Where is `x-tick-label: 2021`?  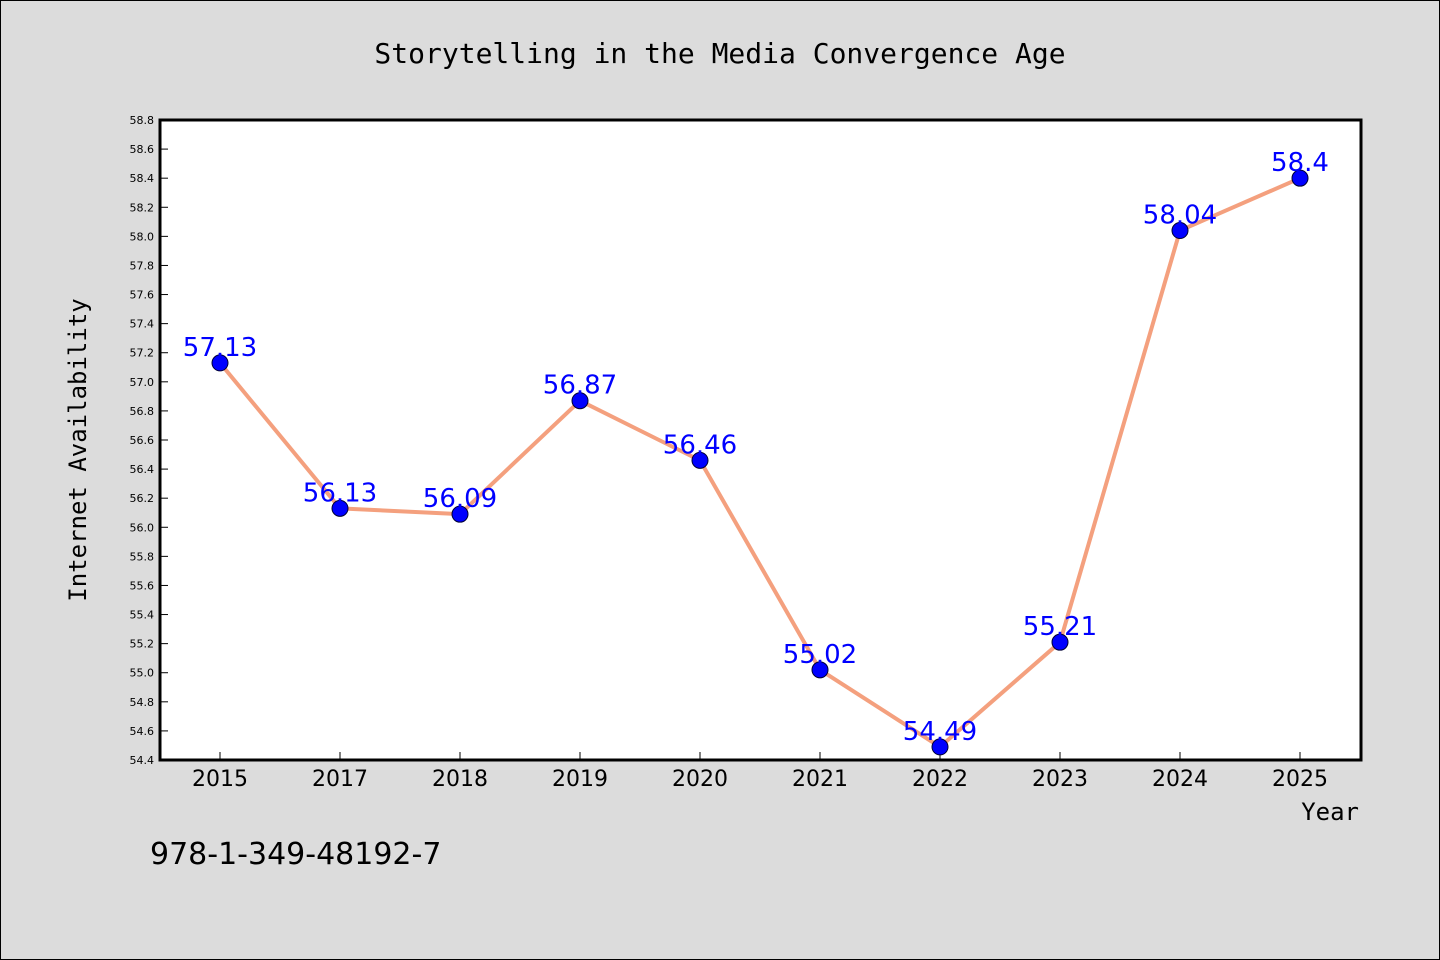 x-tick-label: 2021 is located at coordinates (820, 779).